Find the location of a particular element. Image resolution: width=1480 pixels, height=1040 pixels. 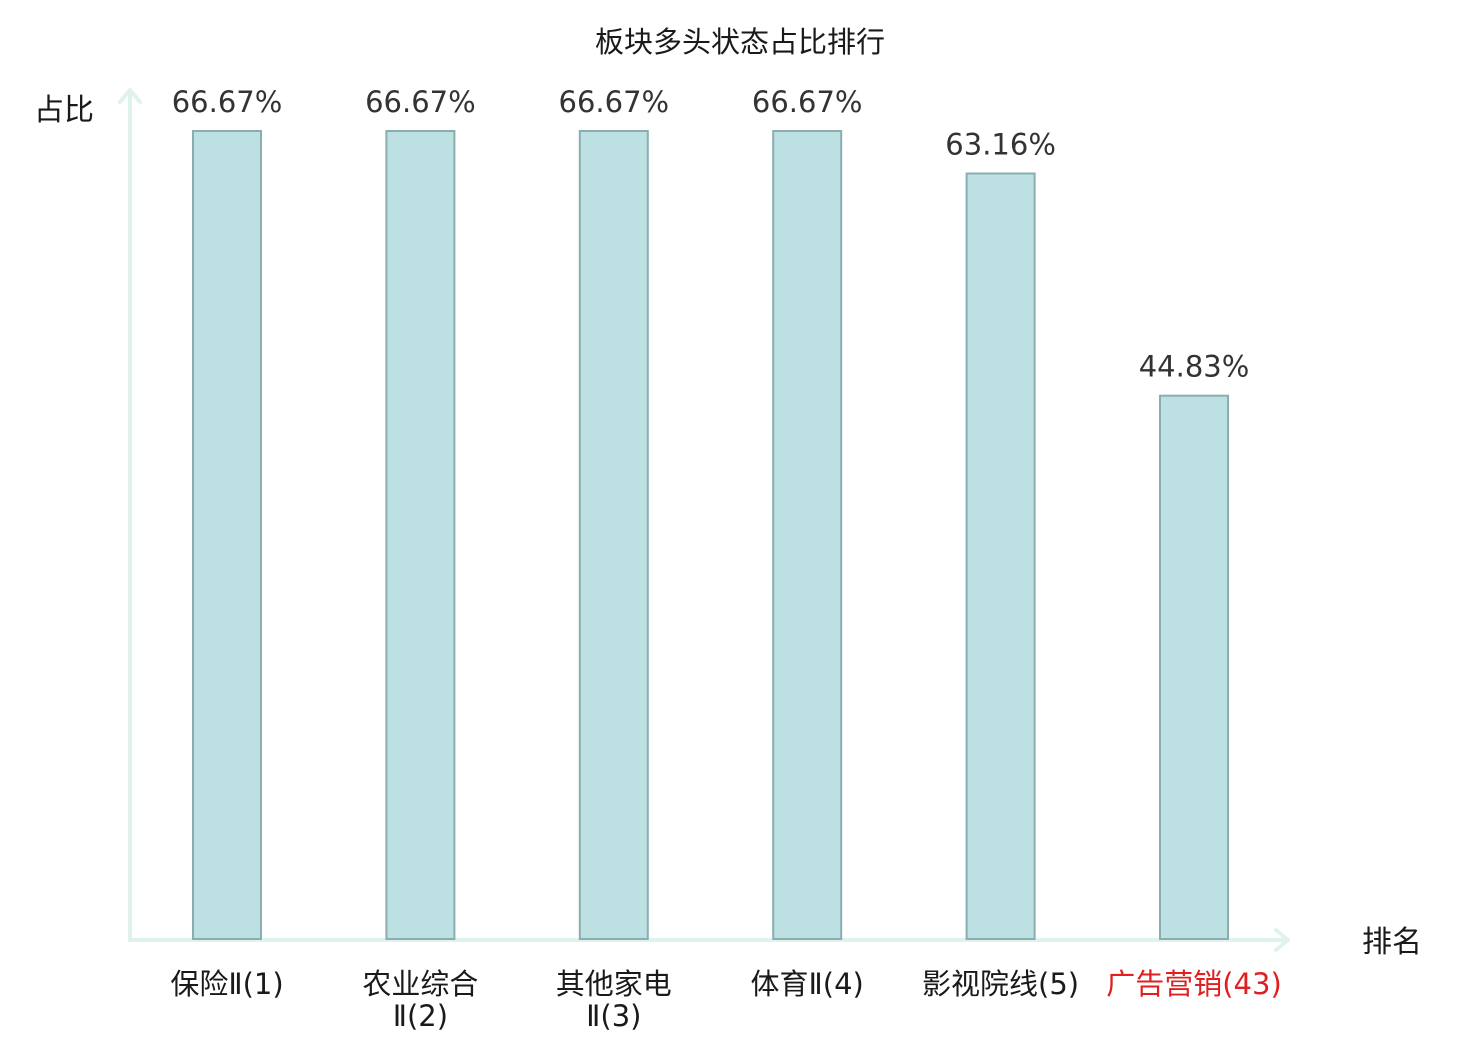

y-axis is located at coordinates (130, 515).